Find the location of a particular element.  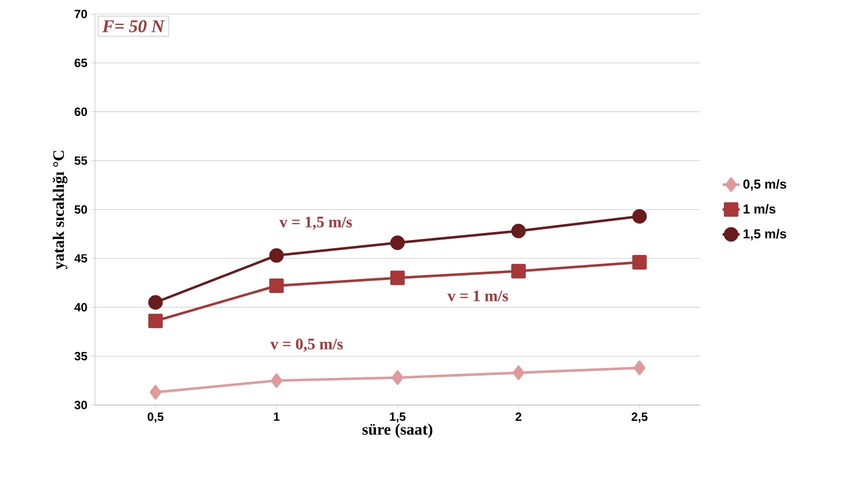

legend-label: 1,5 m/s is located at coordinates (765, 234).